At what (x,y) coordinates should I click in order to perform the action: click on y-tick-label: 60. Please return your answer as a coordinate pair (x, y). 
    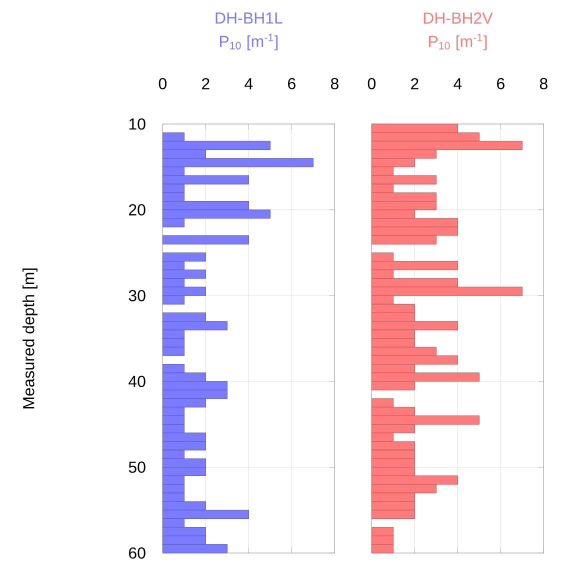
    Looking at the image, I should click on (137, 553).